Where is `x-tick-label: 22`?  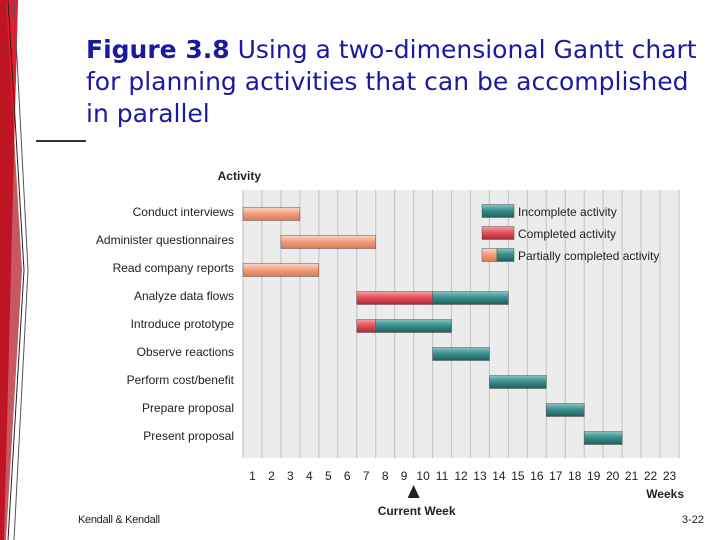 x-tick-label: 22 is located at coordinates (651, 476).